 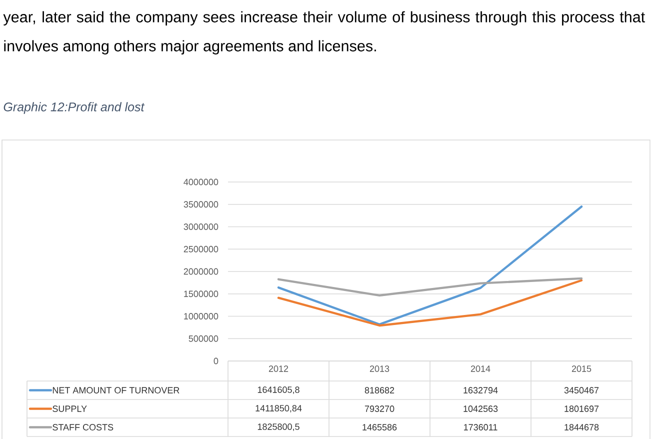 What do you see at coordinates (216, 361) in the screenshot?
I see `y-tick-label: 0` at bounding box center [216, 361].